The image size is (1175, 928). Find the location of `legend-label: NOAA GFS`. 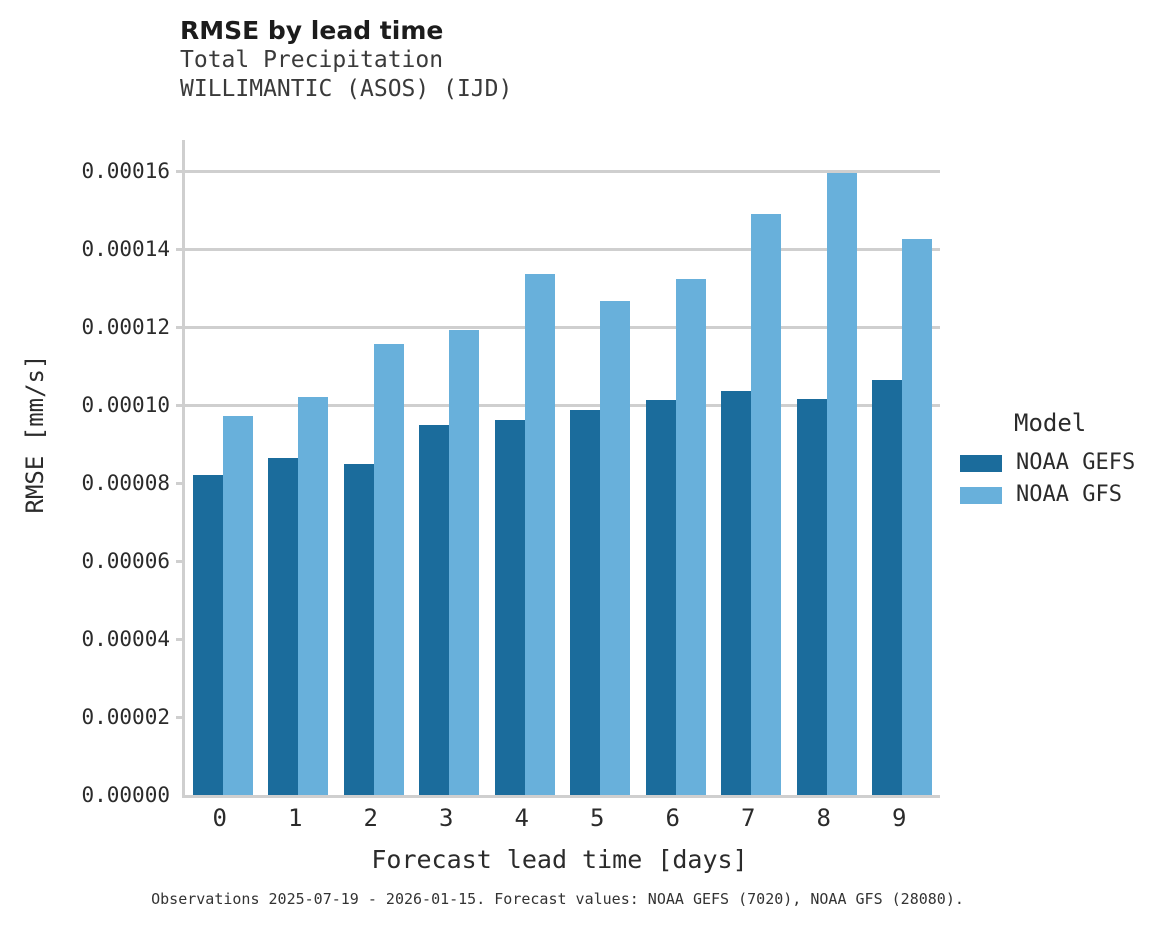

legend-label: NOAA GFS is located at coordinates (1069, 494).